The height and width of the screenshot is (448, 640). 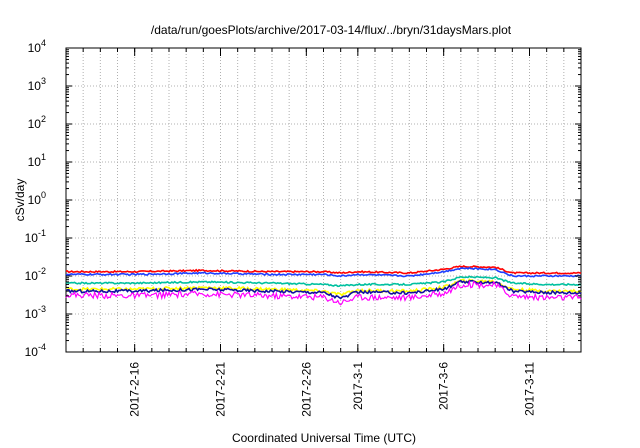 I want to click on y-tick-label: 10⁻⁴, so click(x=35, y=350).